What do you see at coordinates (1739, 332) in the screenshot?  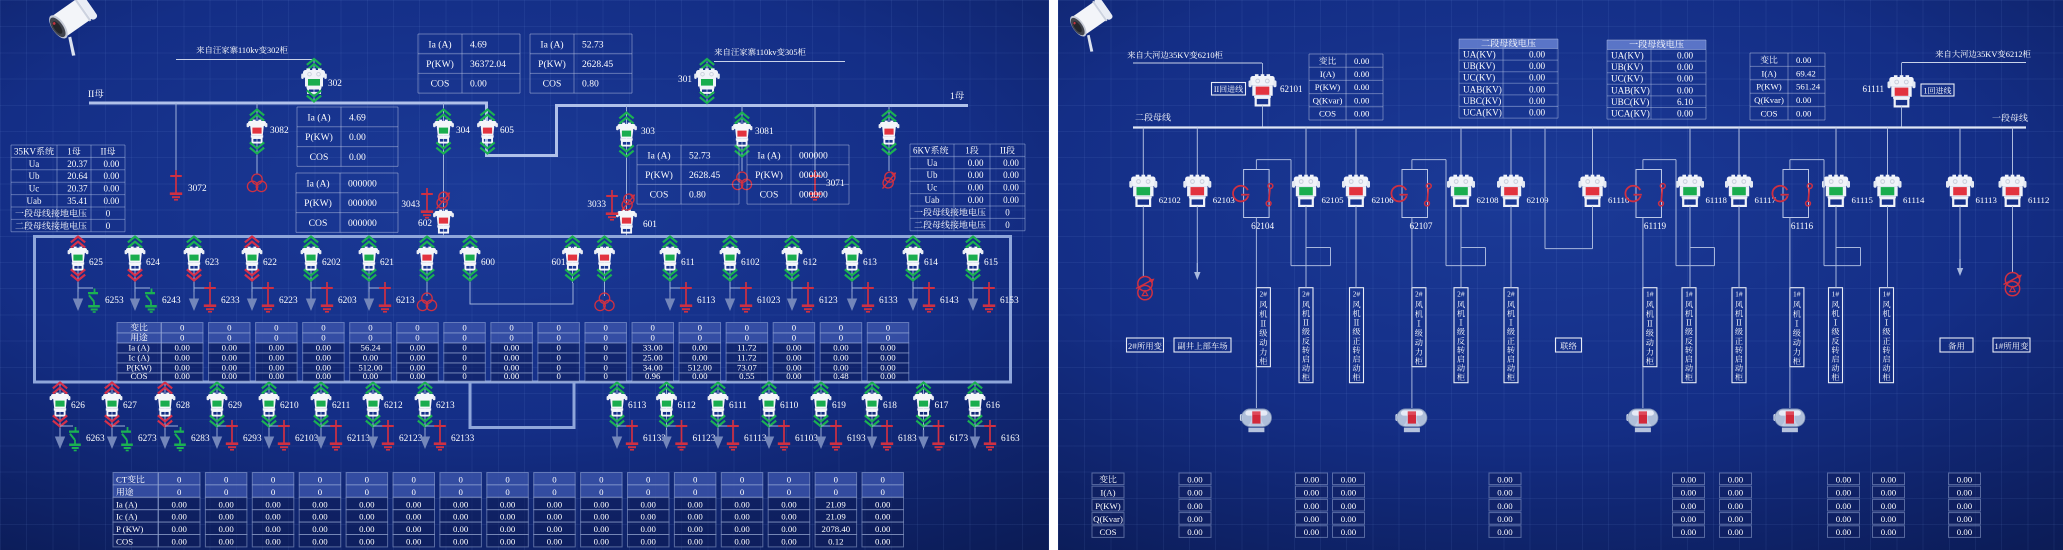 I see `svg-text: 级` at bounding box center [1739, 332].